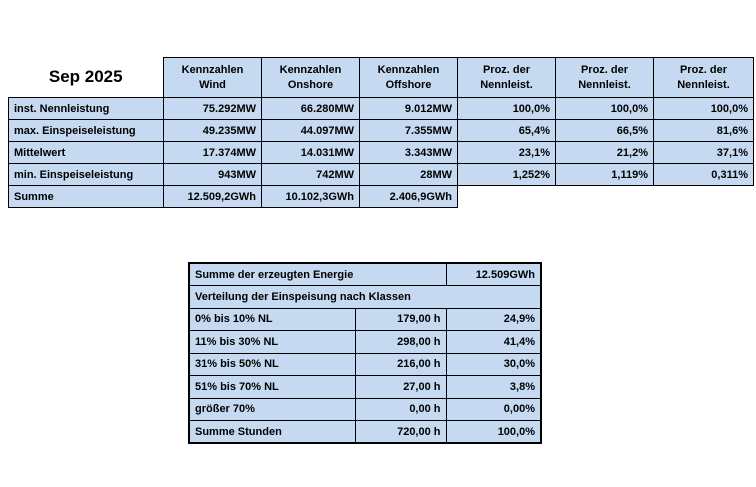 The height and width of the screenshot is (487, 756). I want to click on cell-wind: 12.509,2GWh, so click(212, 196).